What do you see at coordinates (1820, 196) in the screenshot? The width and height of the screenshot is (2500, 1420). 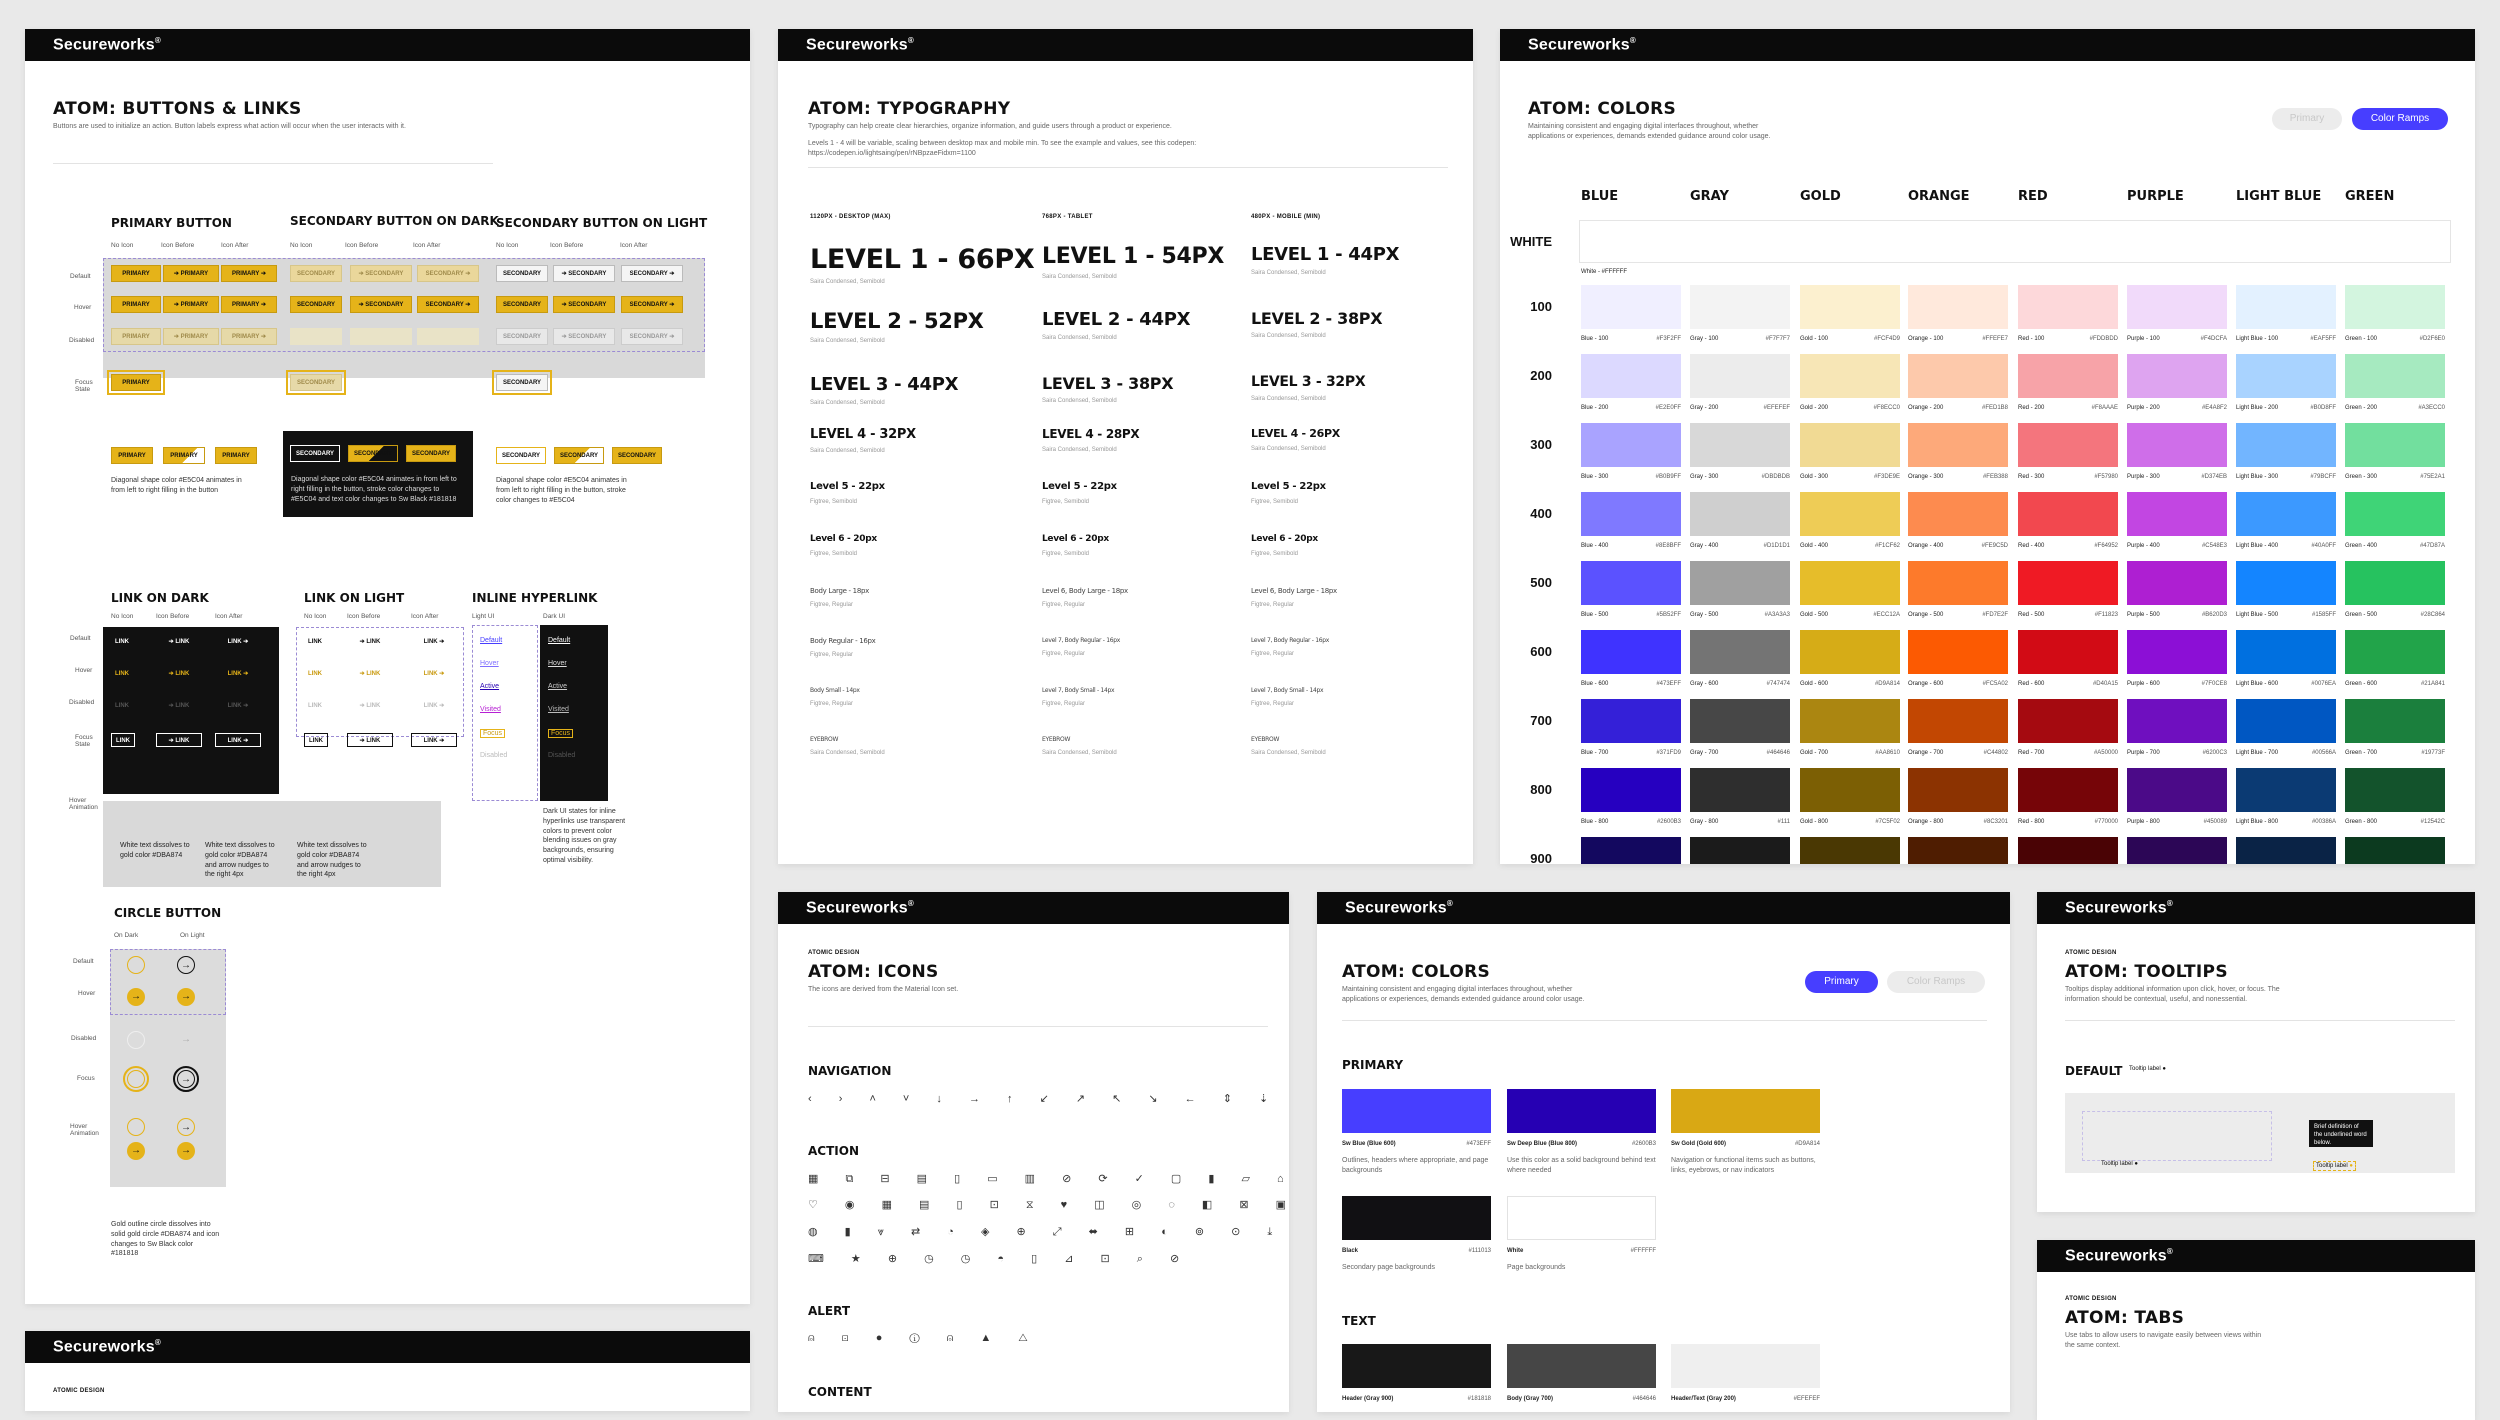 I see `family-heading: GOLD` at bounding box center [1820, 196].